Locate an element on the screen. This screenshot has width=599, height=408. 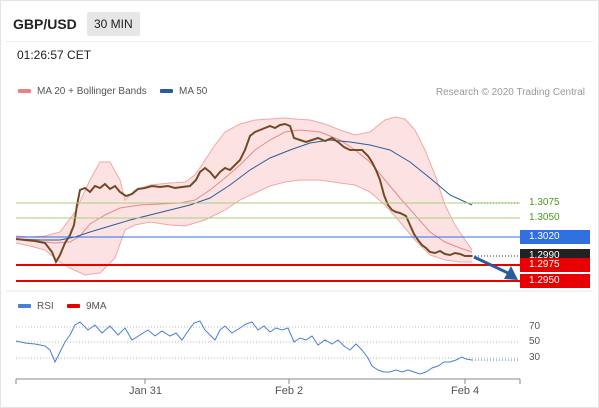
legend-9ma: 9MA is located at coordinates (87, 306).